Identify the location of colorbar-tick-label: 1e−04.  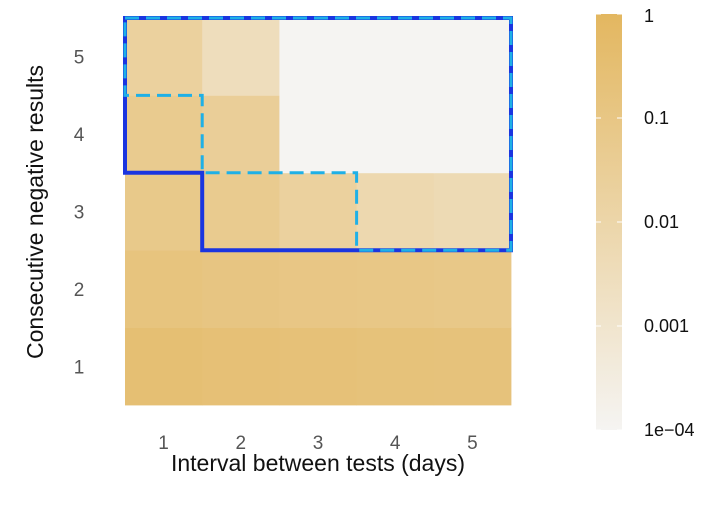
(669, 430).